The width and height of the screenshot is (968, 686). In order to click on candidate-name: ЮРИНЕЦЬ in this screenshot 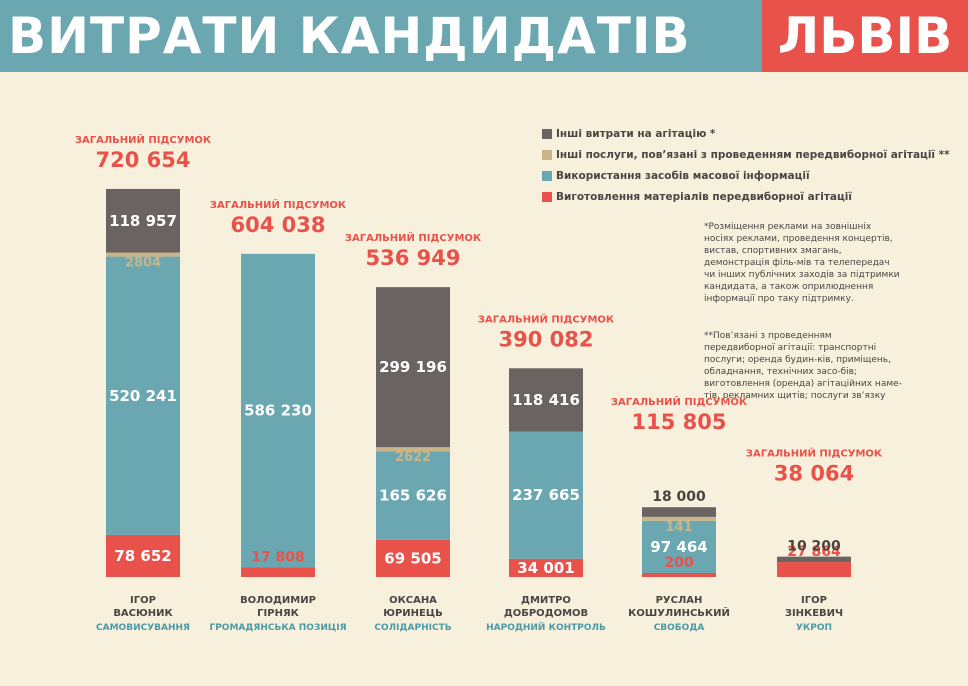, I will do `click(413, 613)`.